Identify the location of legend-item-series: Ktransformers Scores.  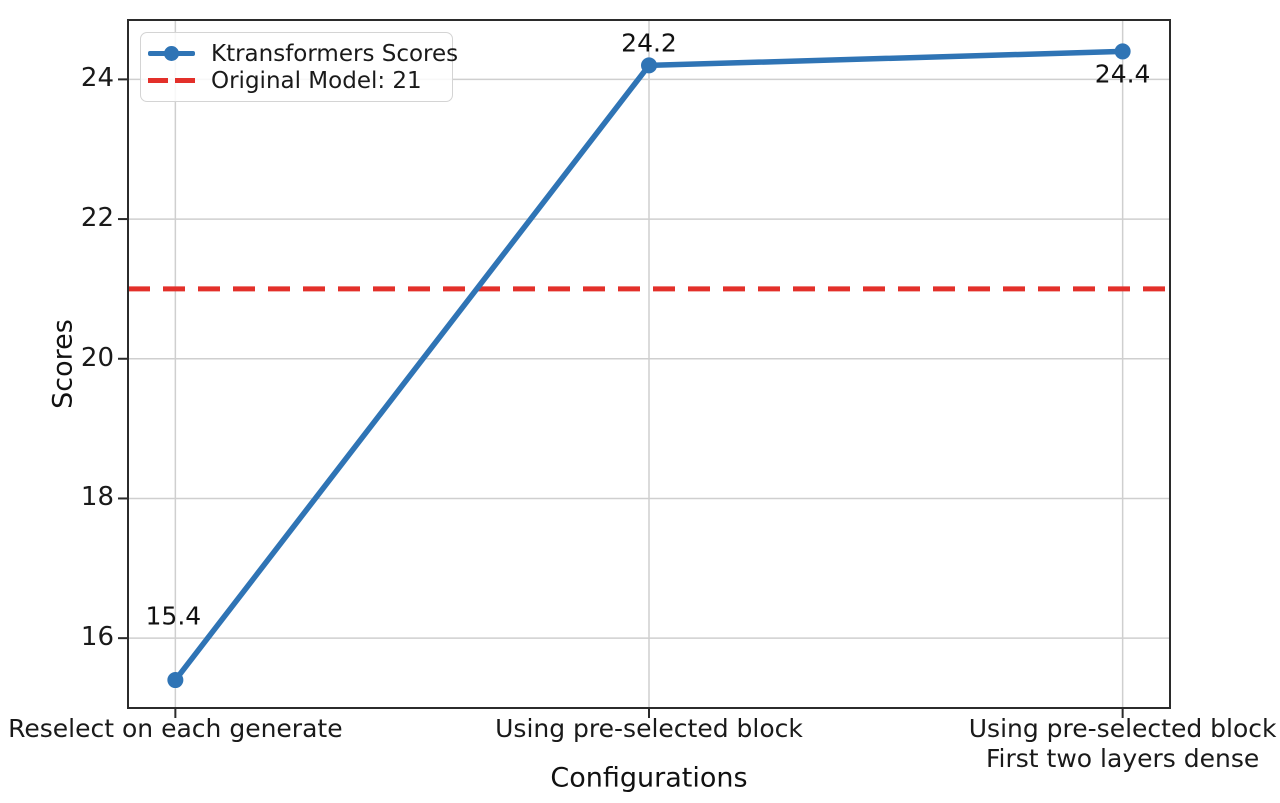
(303, 53).